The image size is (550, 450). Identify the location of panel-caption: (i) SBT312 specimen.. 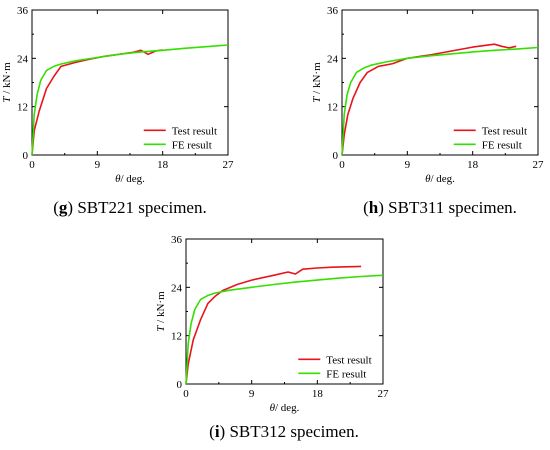
(284, 431).